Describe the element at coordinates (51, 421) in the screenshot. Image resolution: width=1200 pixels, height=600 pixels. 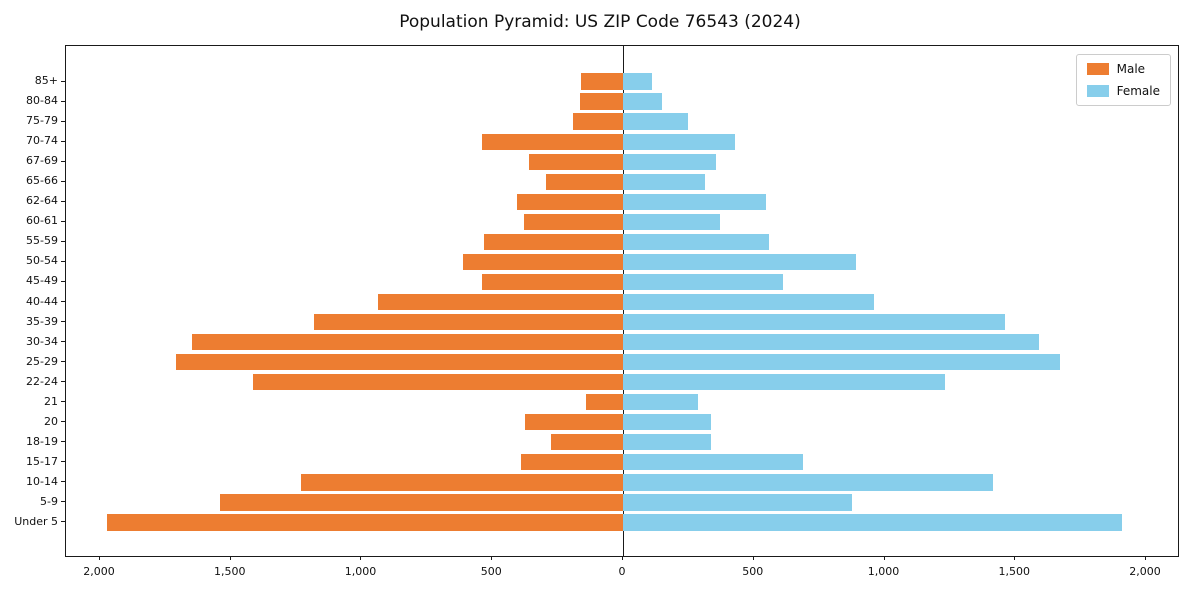
I see `y-tick-label: 20` at that location.